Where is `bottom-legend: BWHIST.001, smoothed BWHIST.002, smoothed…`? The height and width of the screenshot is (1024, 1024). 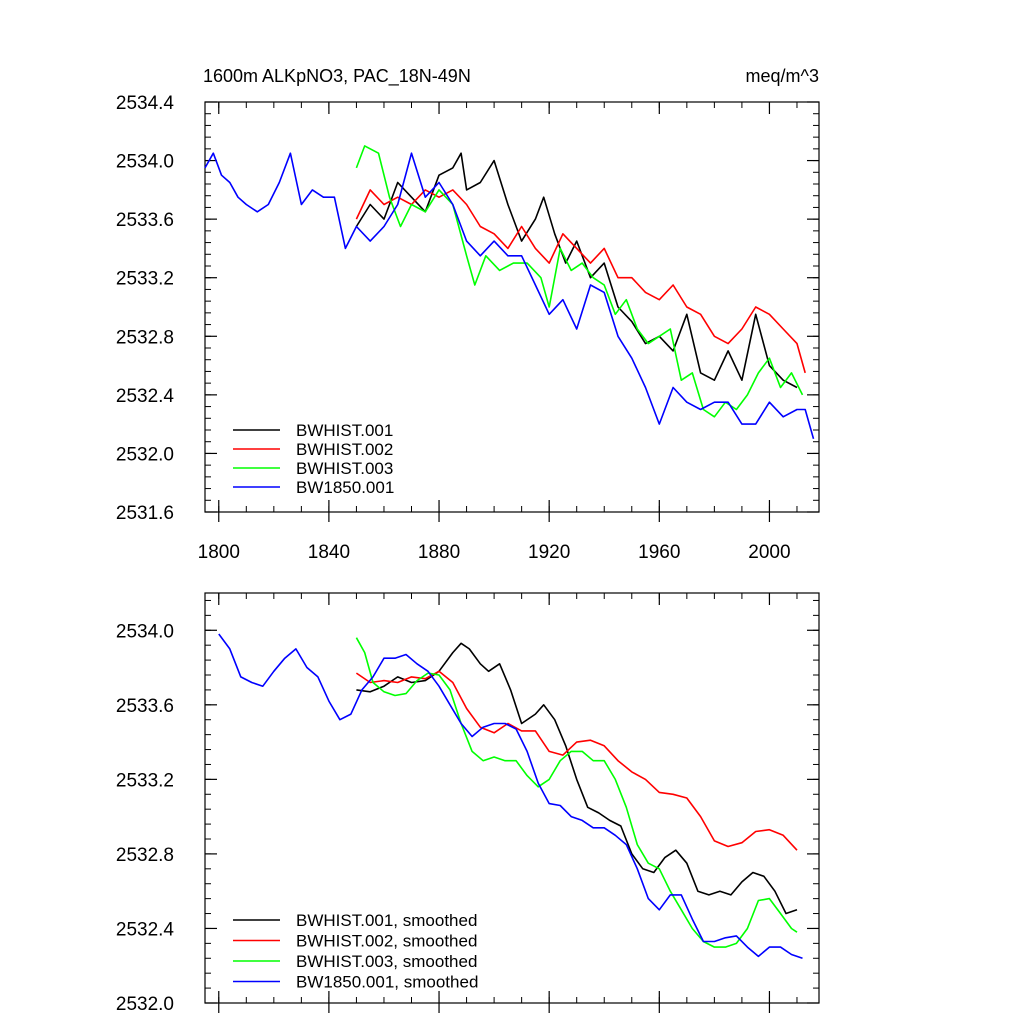
bottom-legend: BWHIST.001, smoothed BWHIST.002, smoothed… is located at coordinates (355, 951).